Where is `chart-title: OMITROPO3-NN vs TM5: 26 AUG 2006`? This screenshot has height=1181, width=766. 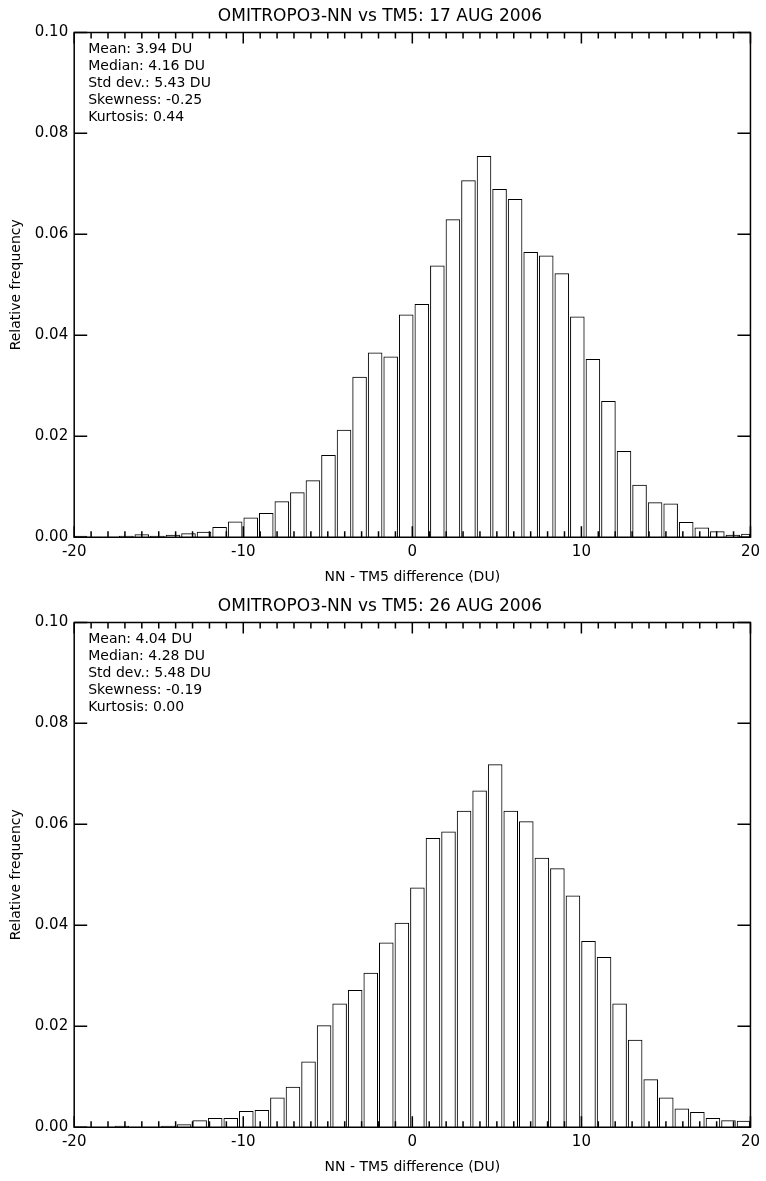 chart-title: OMITROPO3-NN vs TM5: 26 AUG 2006 is located at coordinates (380, 604).